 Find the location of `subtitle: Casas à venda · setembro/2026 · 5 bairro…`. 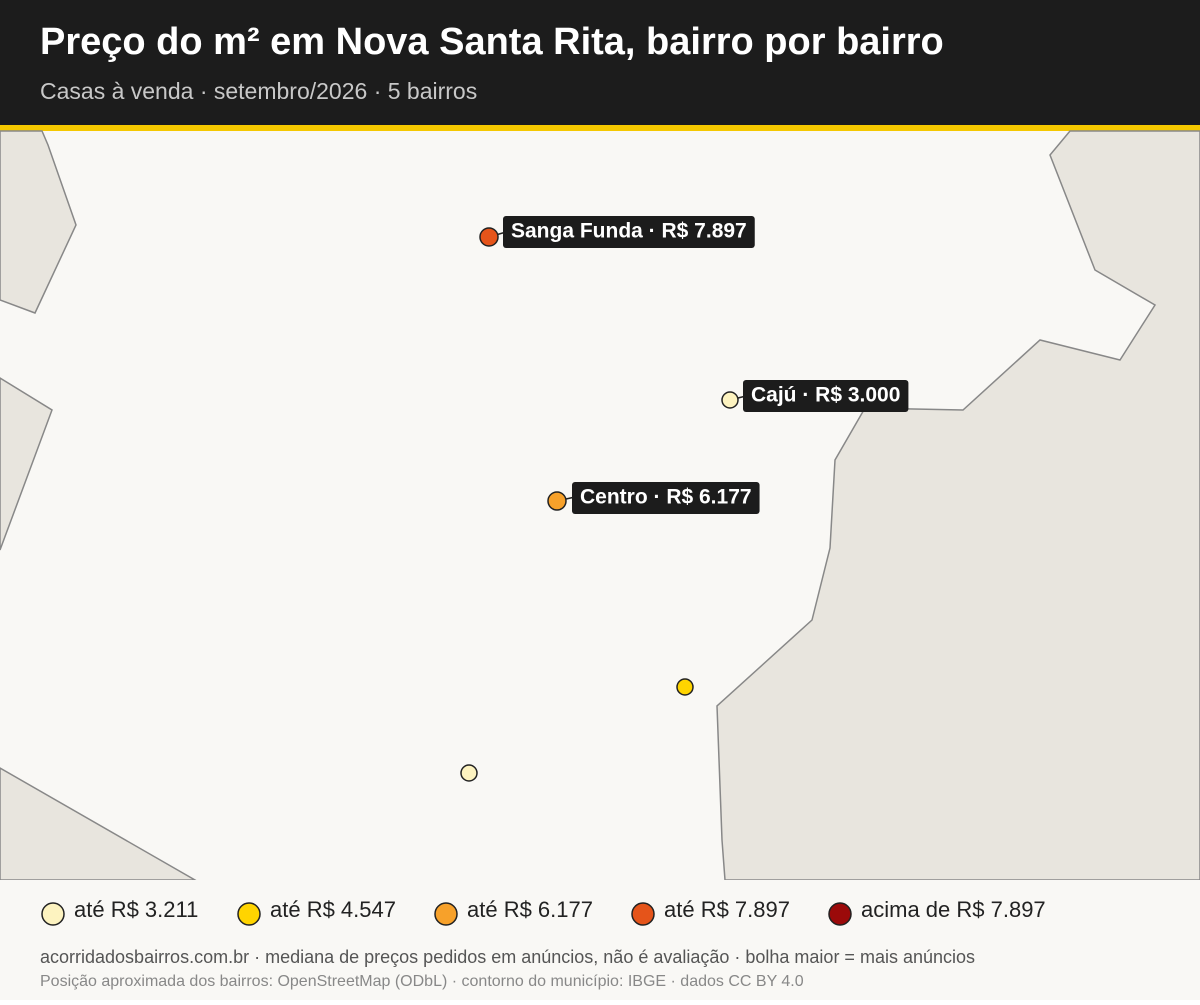

subtitle: Casas à venda · setembro/2026 · 5 bairro… is located at coordinates (258, 91).